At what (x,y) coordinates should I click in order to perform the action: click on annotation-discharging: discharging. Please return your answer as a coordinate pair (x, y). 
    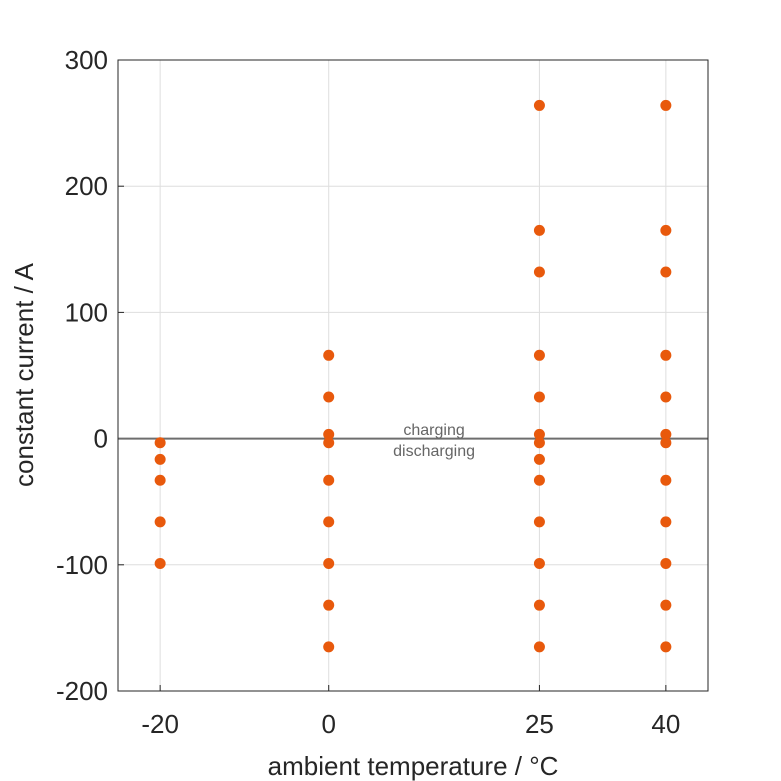
    Looking at the image, I should click on (434, 451).